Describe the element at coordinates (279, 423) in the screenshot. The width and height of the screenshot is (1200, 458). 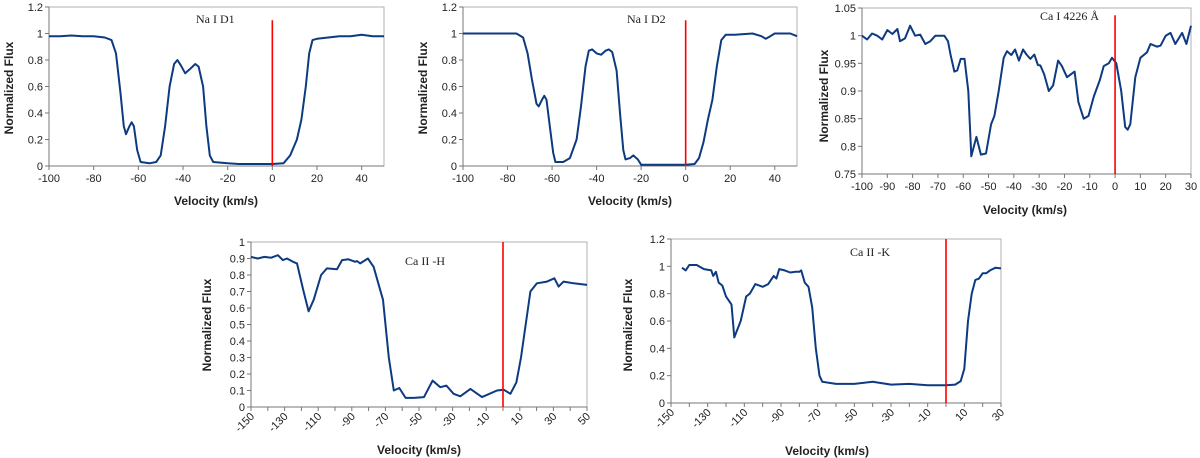
I see `x-tick-label: -130` at that location.